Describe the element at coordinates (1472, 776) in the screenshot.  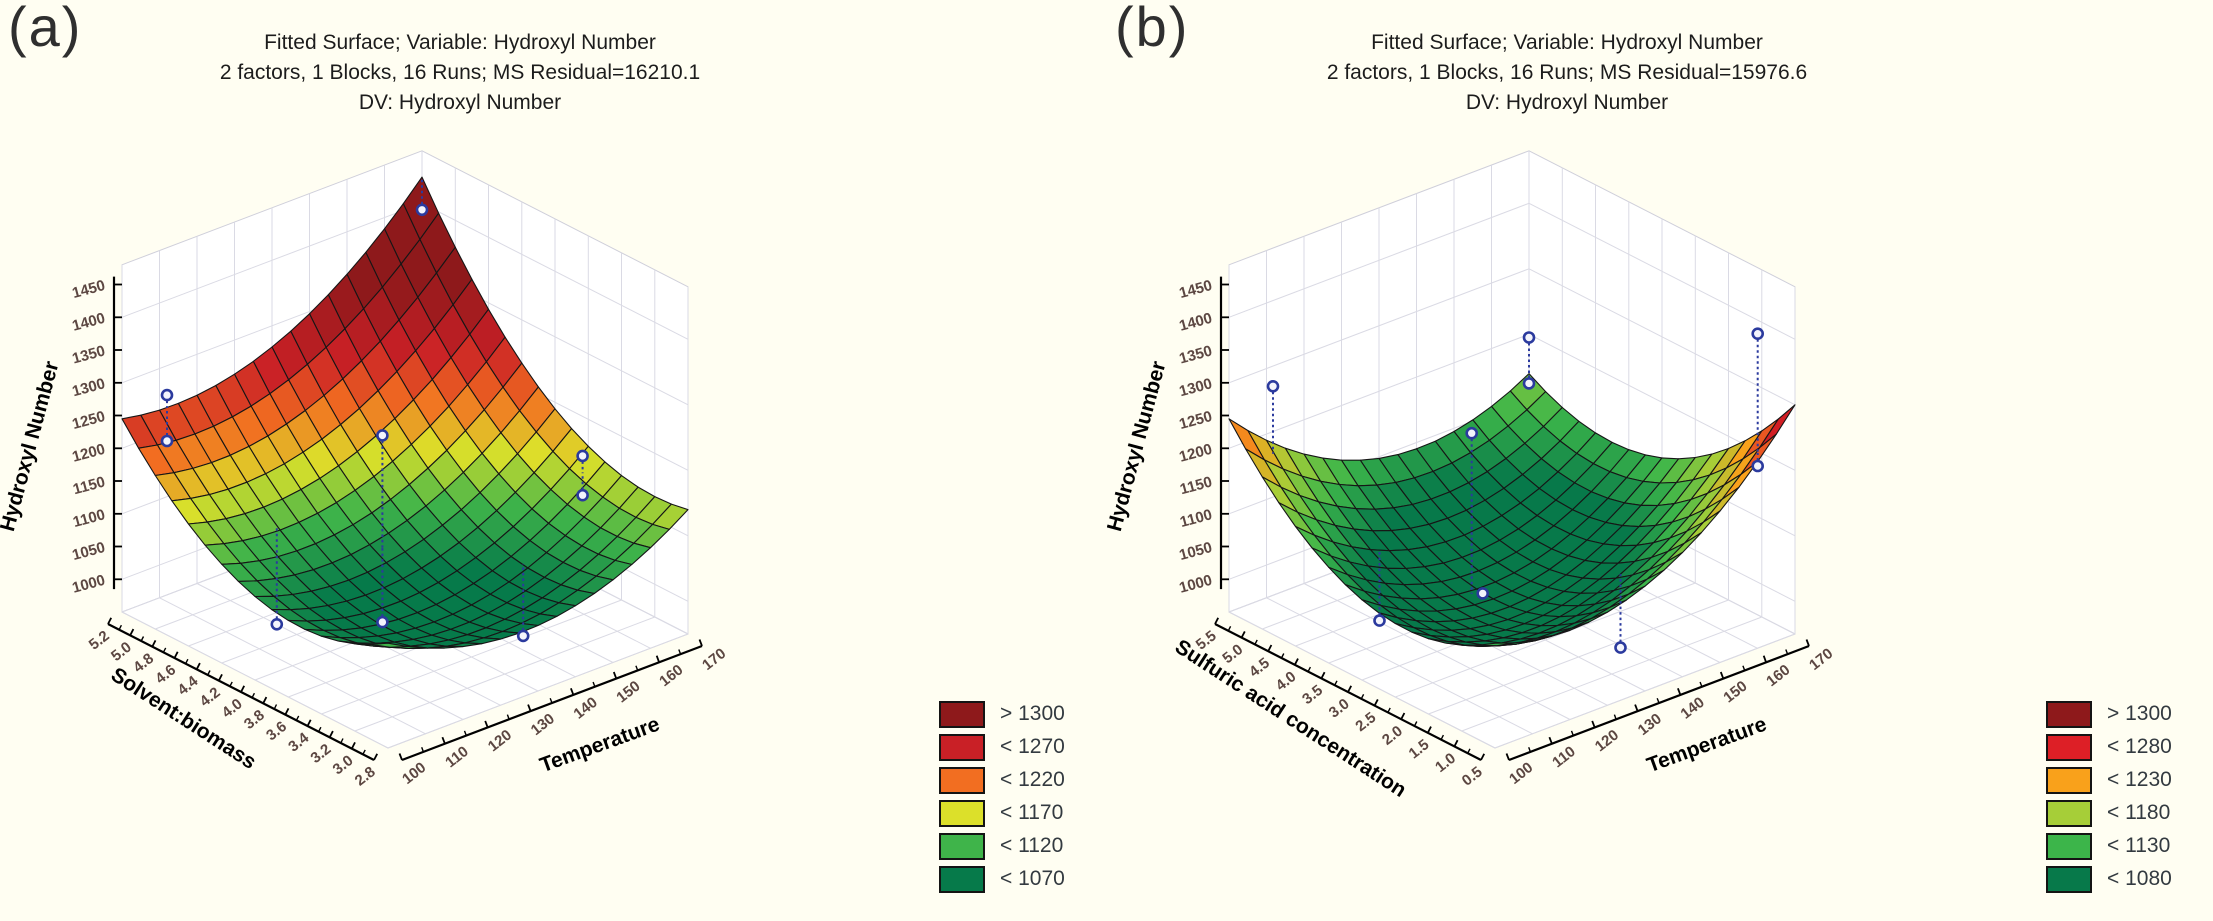
I see `svg-text: 0.5` at that location.